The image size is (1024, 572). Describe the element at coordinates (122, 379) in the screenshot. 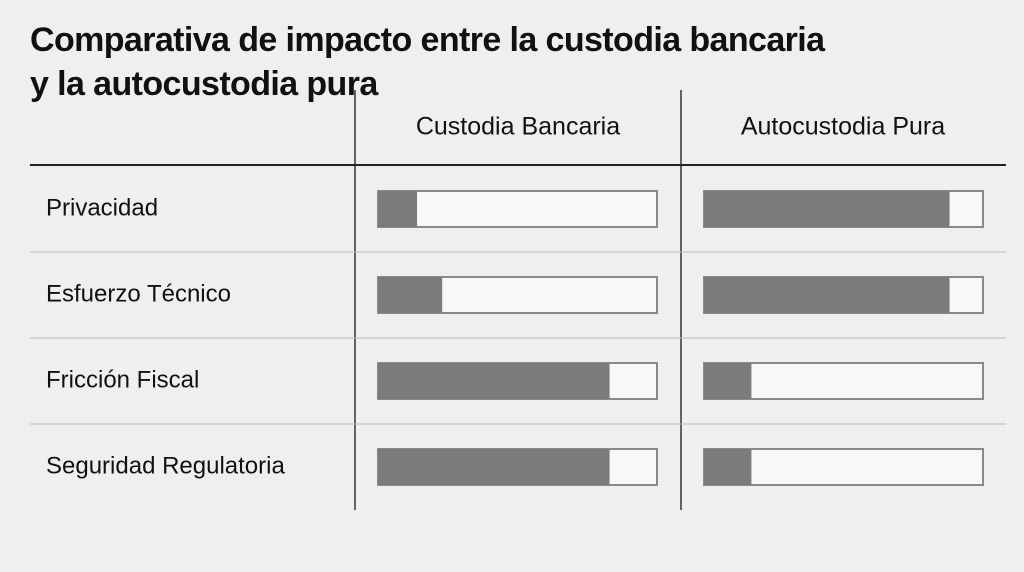

I see `row-label: Fricción Fiscal` at that location.